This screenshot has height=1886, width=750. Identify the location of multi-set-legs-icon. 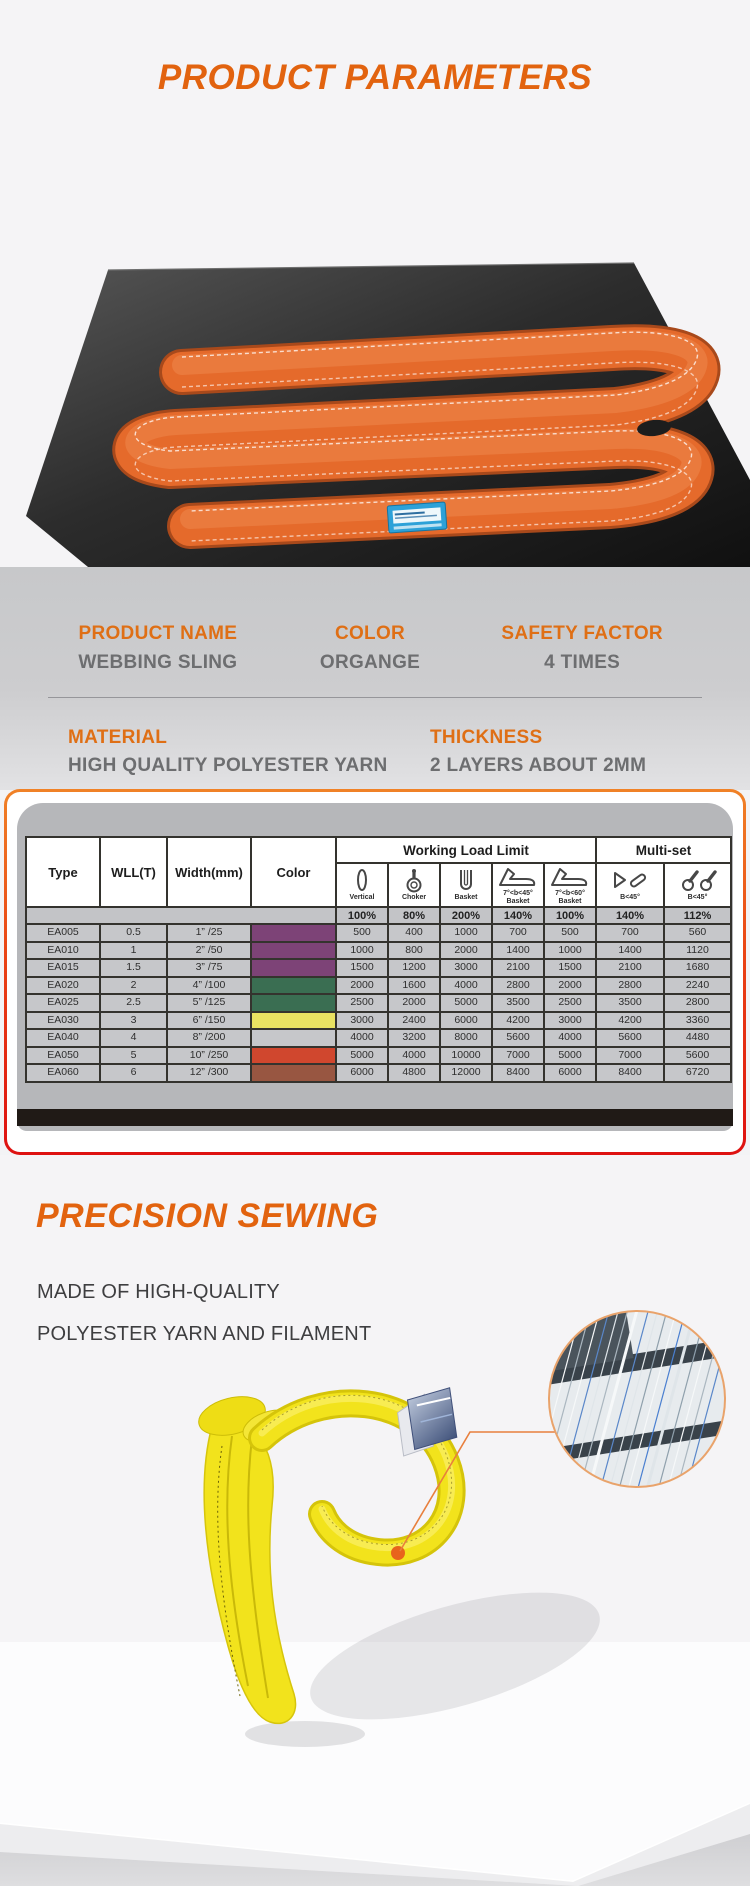
(630, 881).